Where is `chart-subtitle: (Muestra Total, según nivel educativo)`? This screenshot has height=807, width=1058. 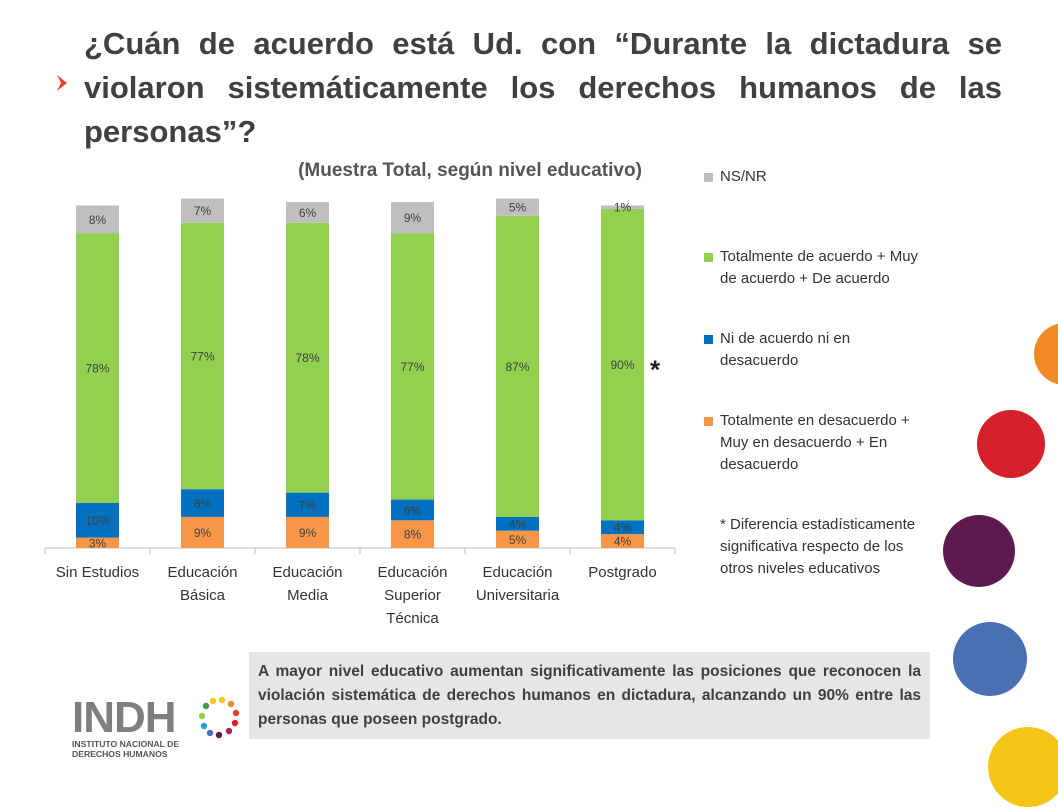
chart-subtitle: (Muestra Total, según nivel educativo) is located at coordinates (470, 170).